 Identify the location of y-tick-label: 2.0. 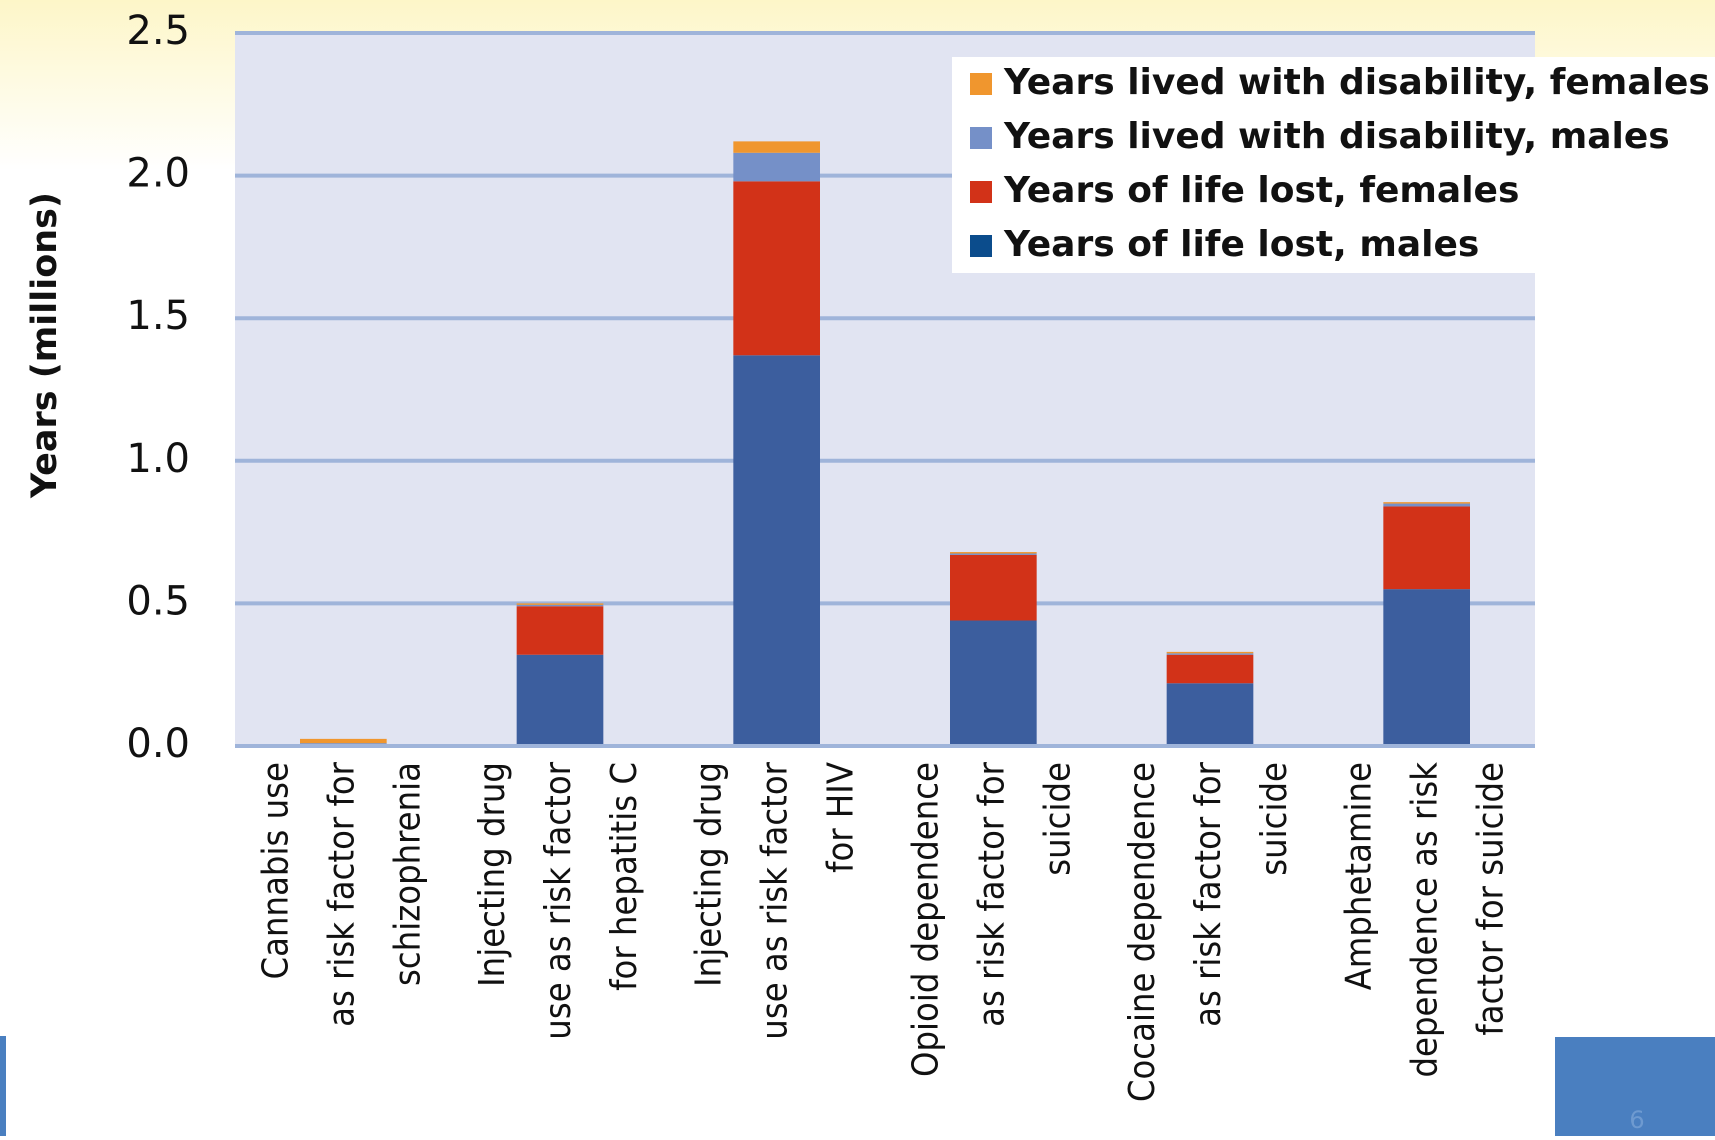
(158, 174).